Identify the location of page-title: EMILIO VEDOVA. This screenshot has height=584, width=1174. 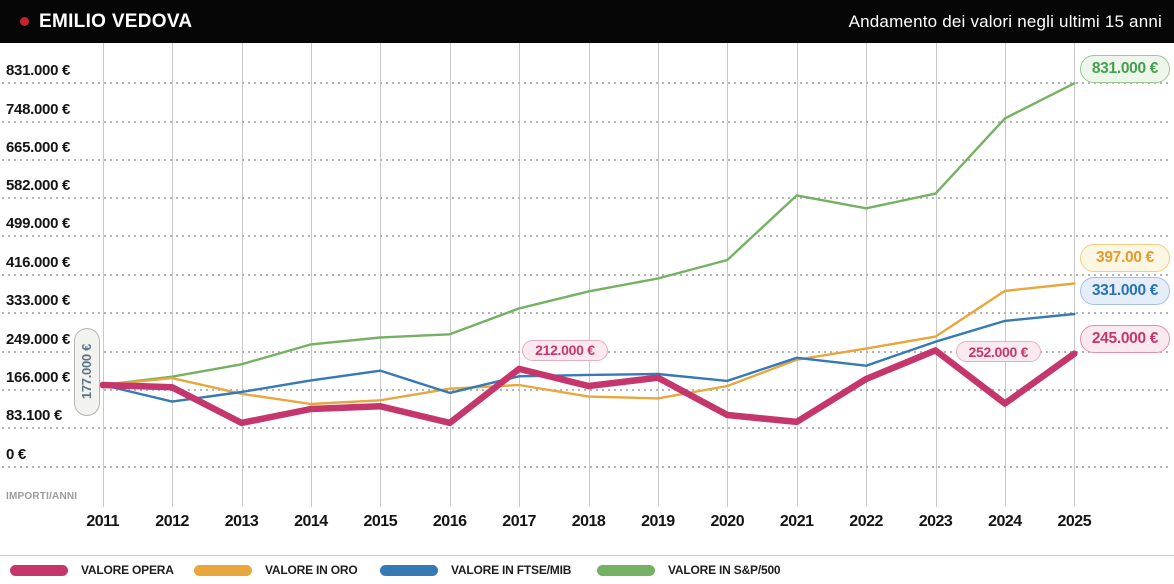
(116, 21).